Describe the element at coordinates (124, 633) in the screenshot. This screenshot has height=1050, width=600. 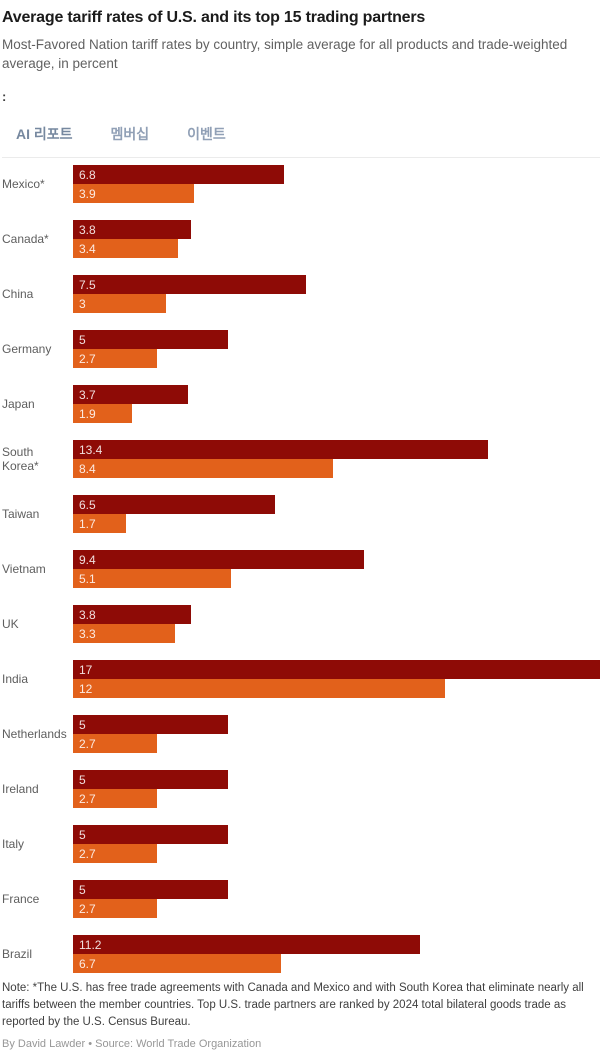
I see `trade-weighted-bar: 3.3` at that location.